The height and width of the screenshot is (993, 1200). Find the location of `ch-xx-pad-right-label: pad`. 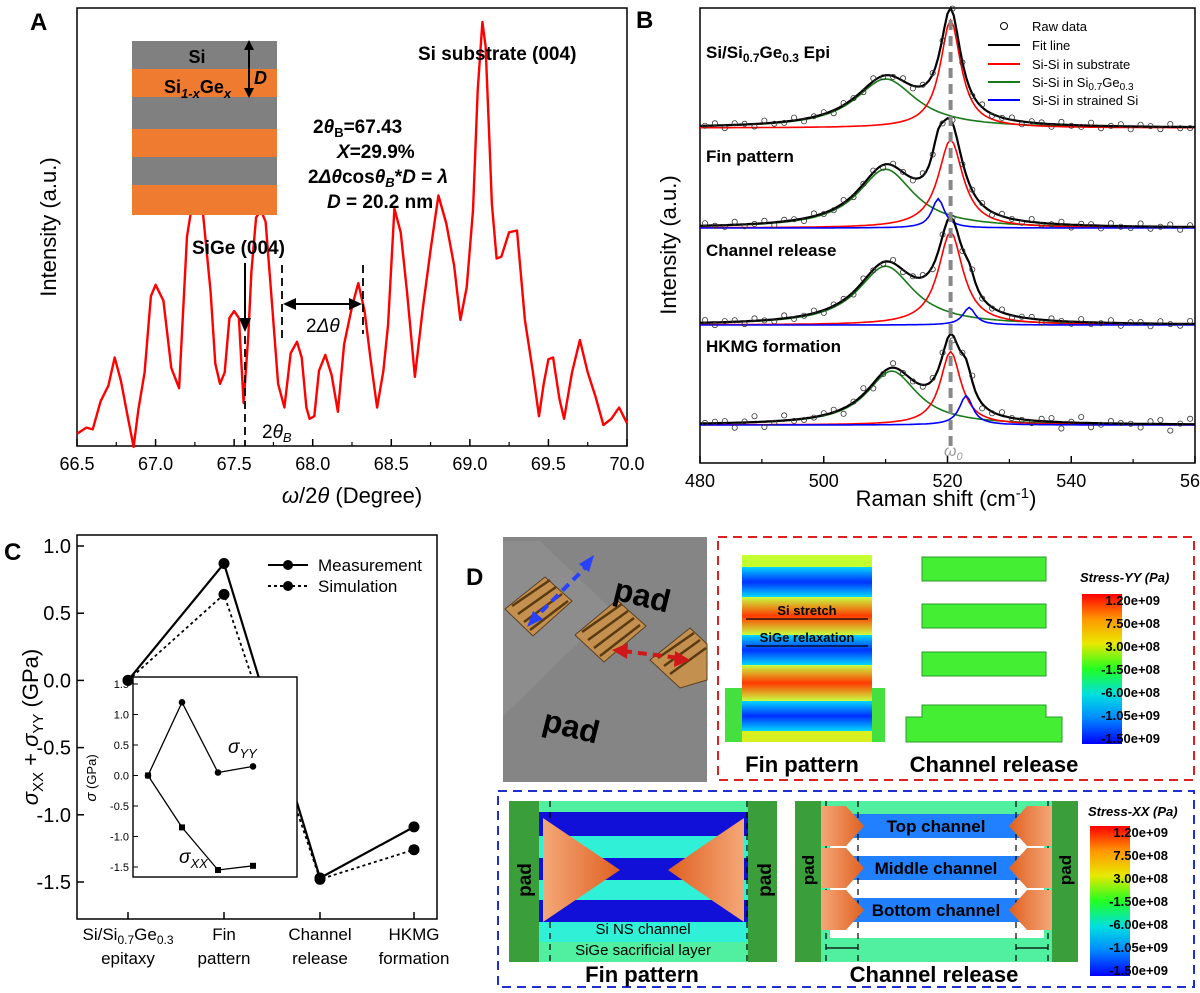

ch-xx-pad-right-label: pad is located at coordinates (1065, 870).